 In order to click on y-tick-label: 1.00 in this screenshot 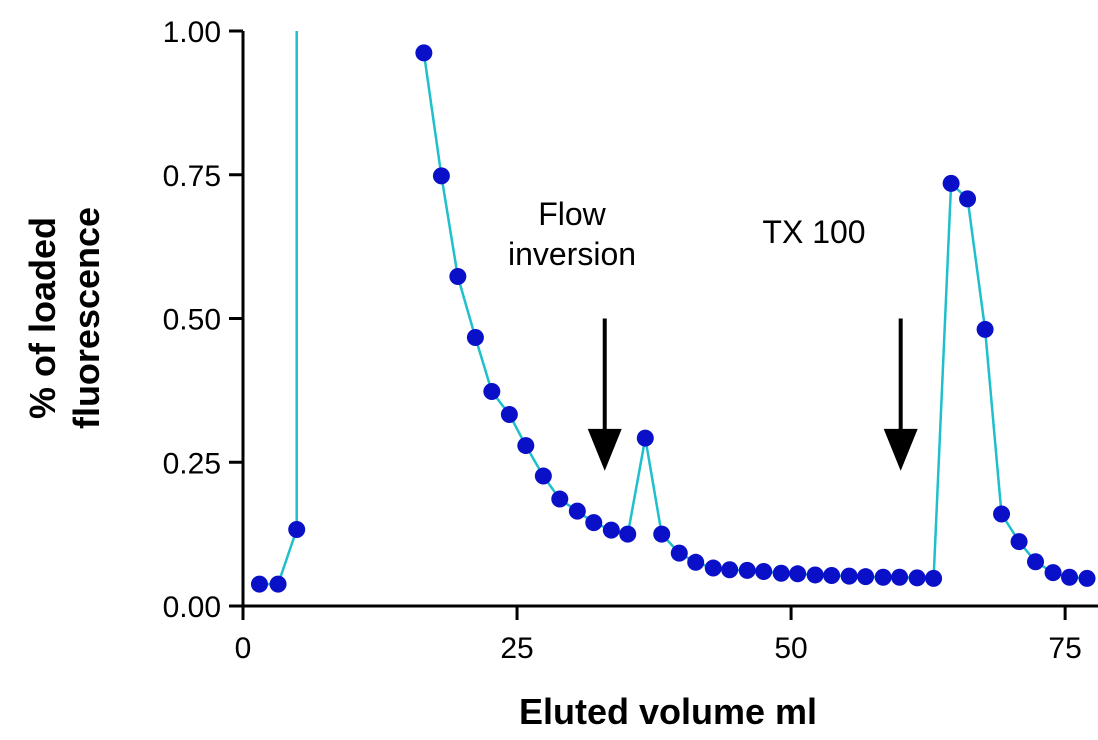, I will do `click(192, 32)`.